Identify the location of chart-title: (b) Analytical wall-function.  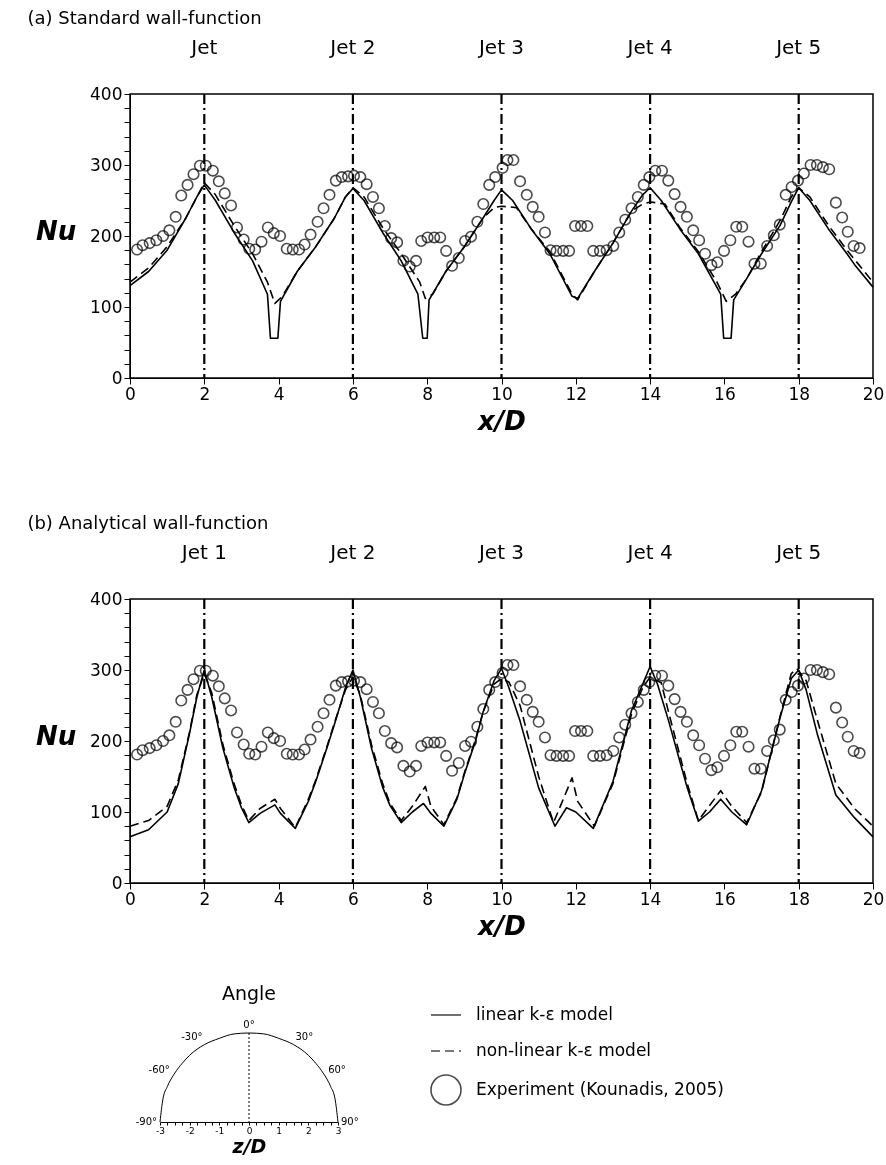
(148, 522).